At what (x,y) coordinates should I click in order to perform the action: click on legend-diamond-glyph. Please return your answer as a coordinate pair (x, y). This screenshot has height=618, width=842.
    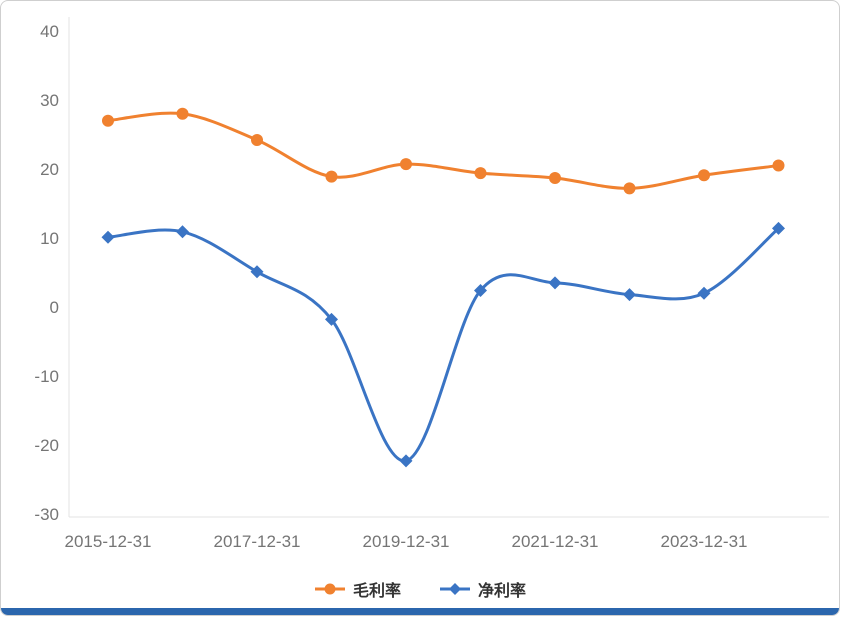
    Looking at the image, I should click on (455, 589).